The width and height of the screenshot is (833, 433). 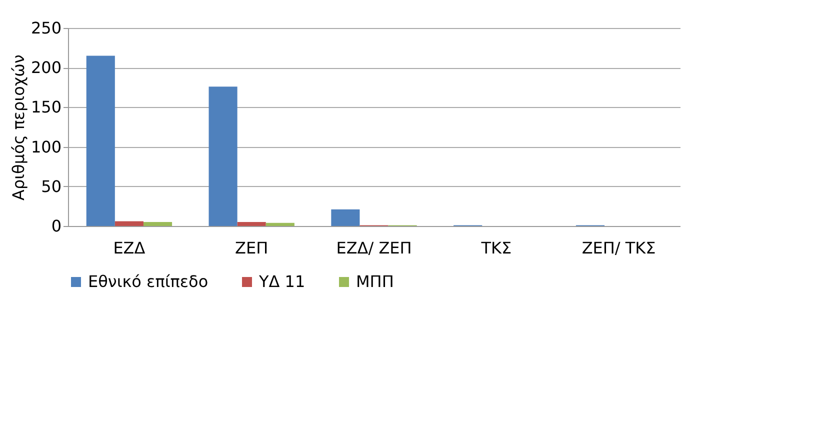 I want to click on y-tick-label: 100, so click(x=46, y=146).